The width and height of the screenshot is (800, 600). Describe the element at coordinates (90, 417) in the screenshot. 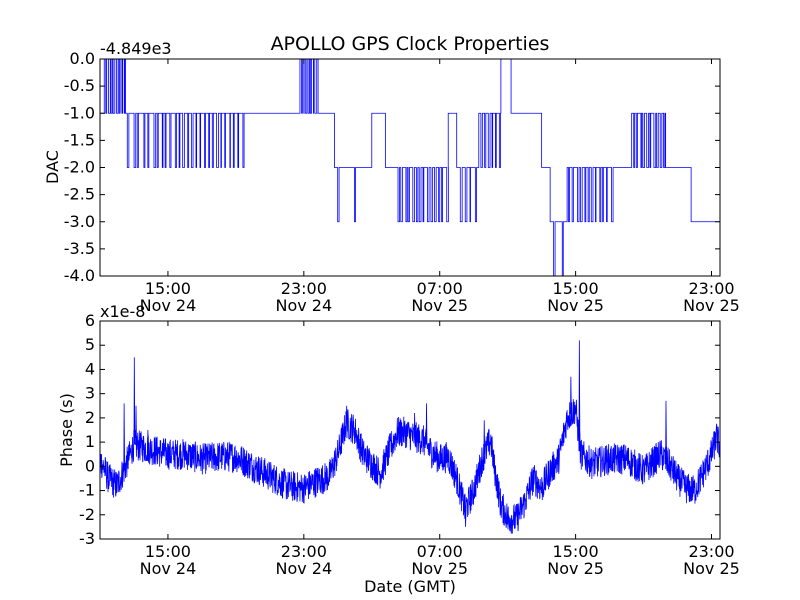

I see `y-tick-label: 2` at that location.